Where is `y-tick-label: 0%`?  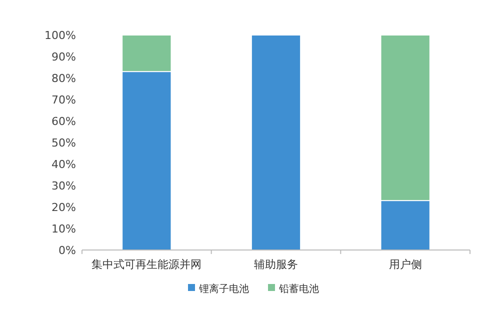
y-tick-label: 0% is located at coordinates (67, 250).